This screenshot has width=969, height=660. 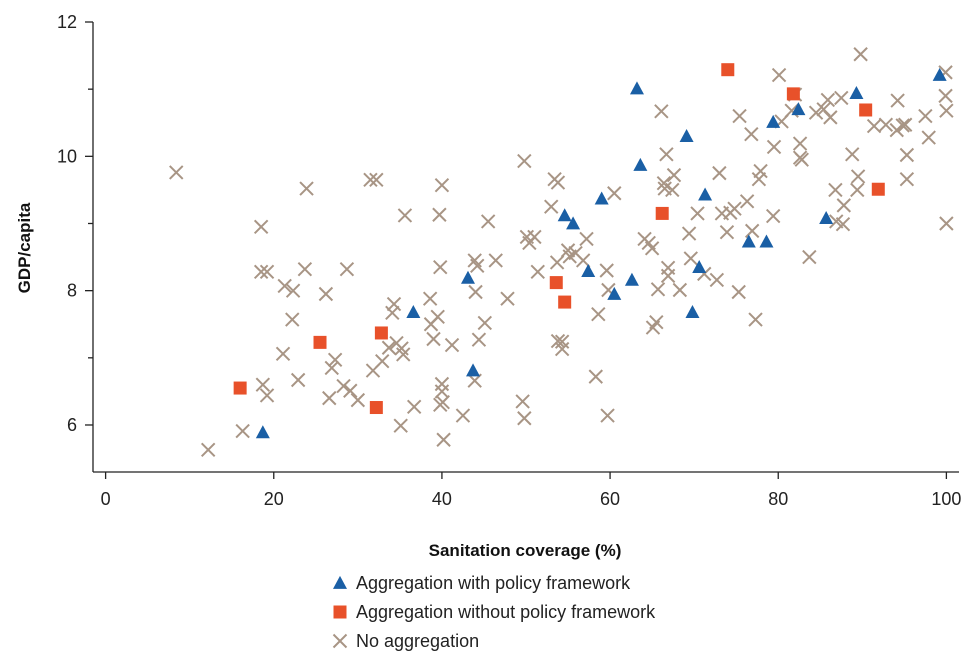 I want to click on y-tick-label: 8, so click(x=72, y=291).